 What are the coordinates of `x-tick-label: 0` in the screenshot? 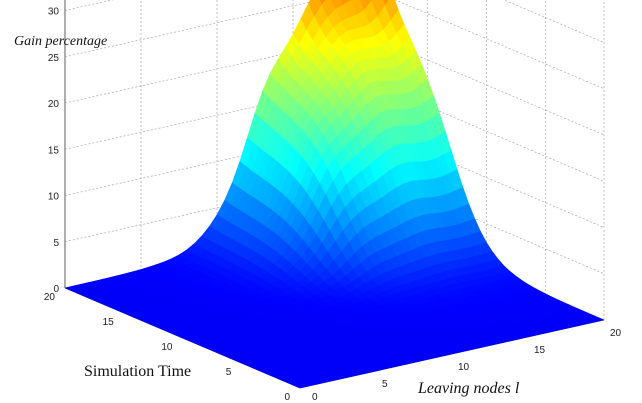 It's located at (287, 397).